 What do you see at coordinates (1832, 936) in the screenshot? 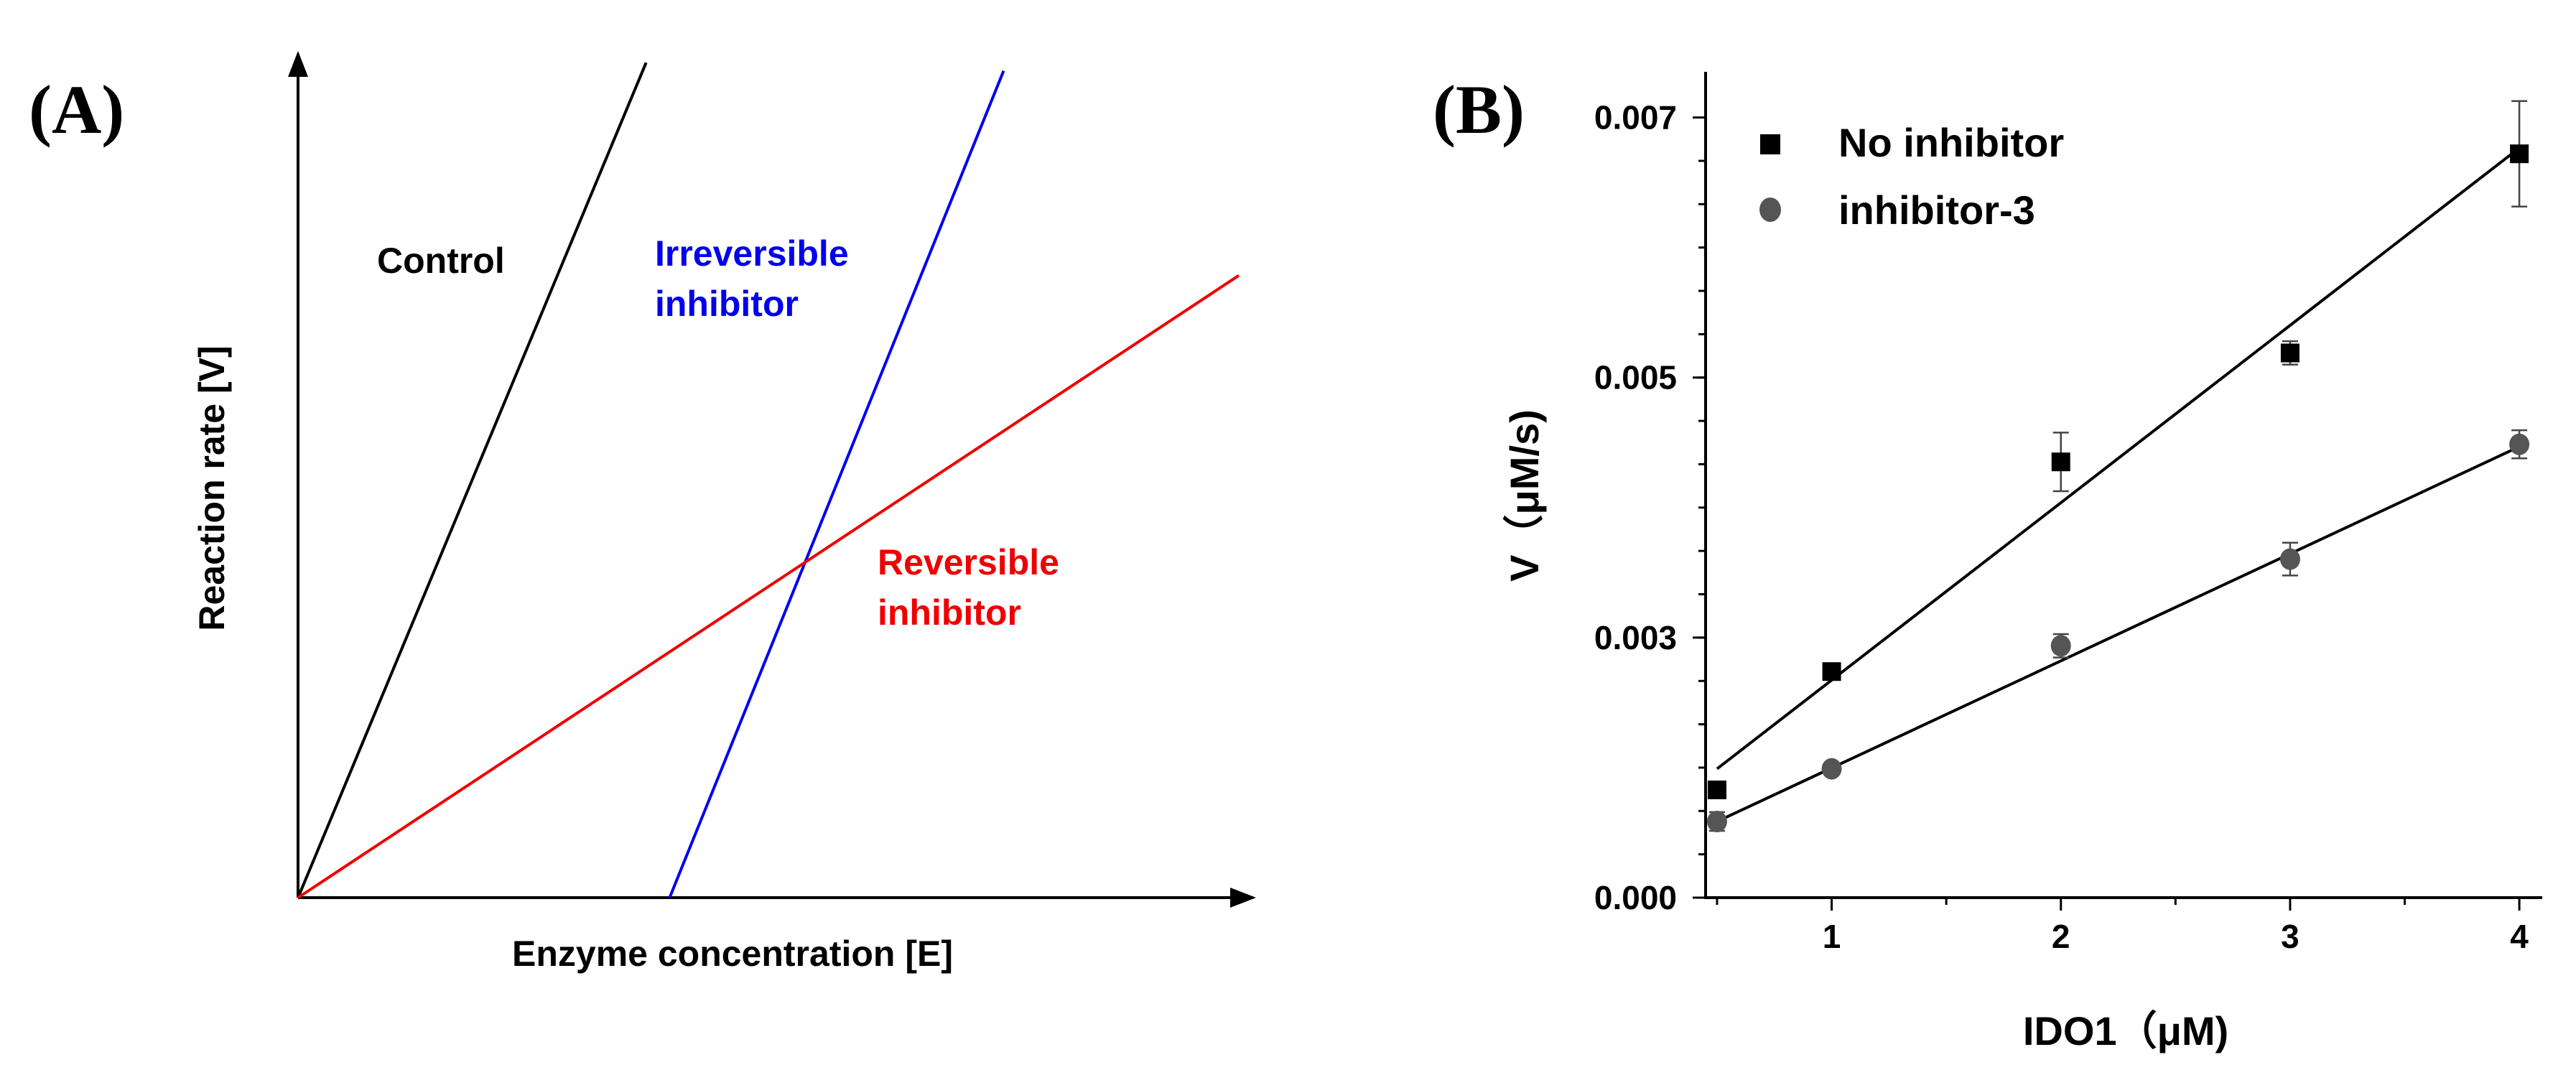
I see `x-tick-label-1: 1` at bounding box center [1832, 936].